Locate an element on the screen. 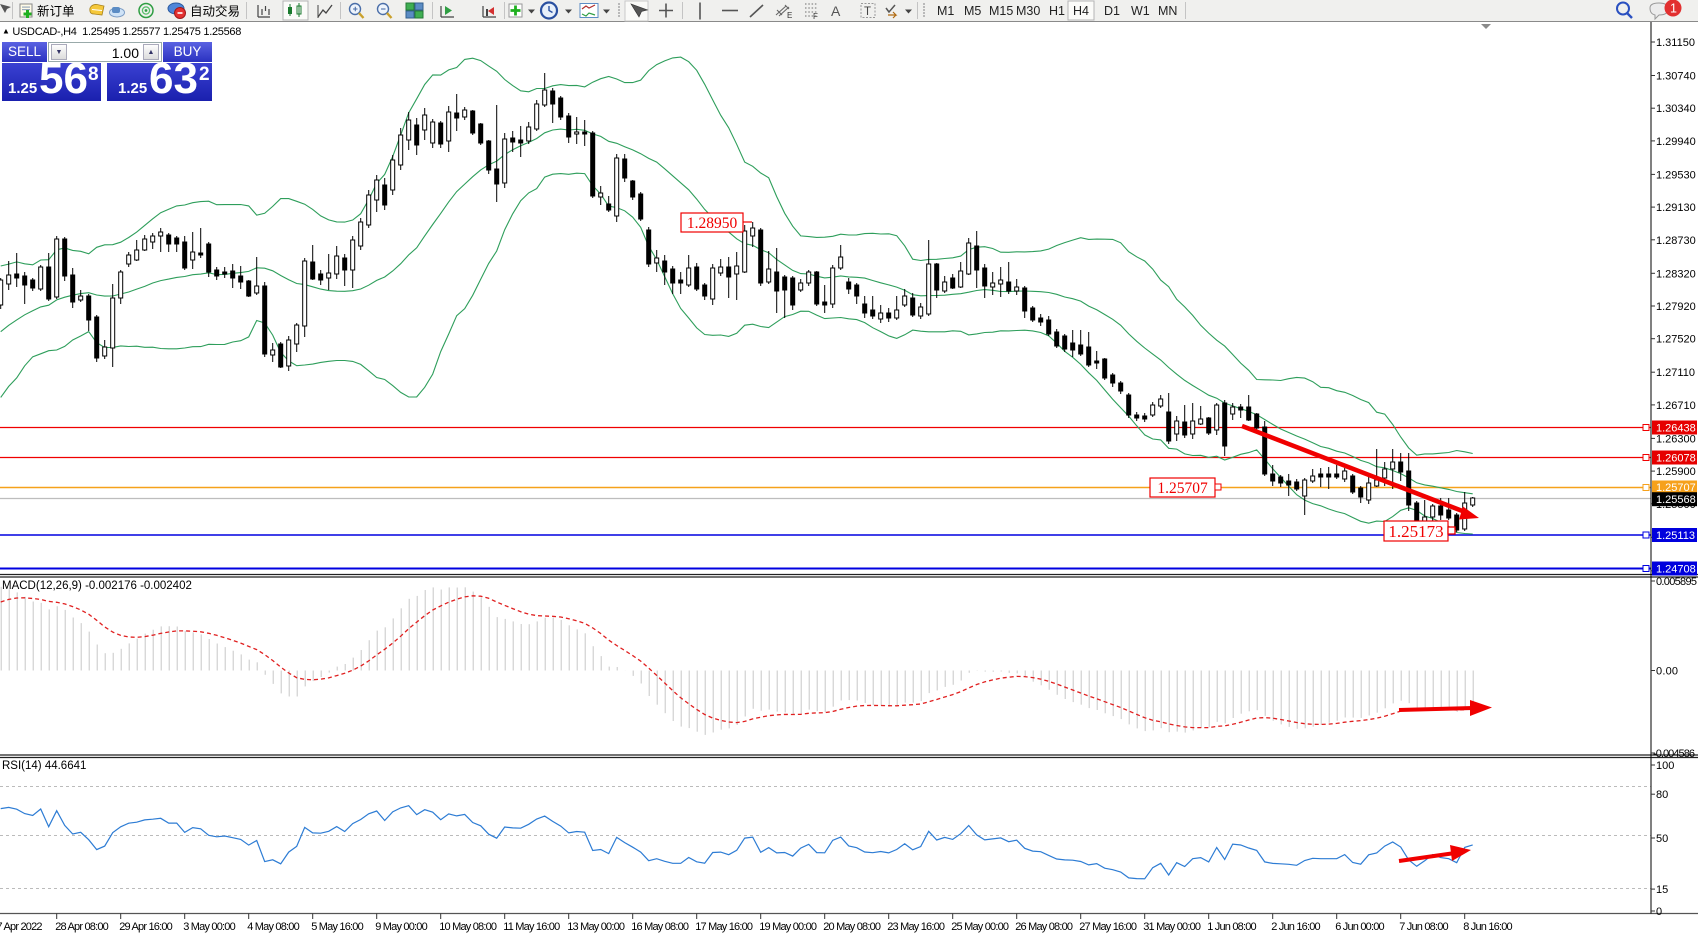  svg-text: 28 Apr 08:00 is located at coordinates (81, 927).